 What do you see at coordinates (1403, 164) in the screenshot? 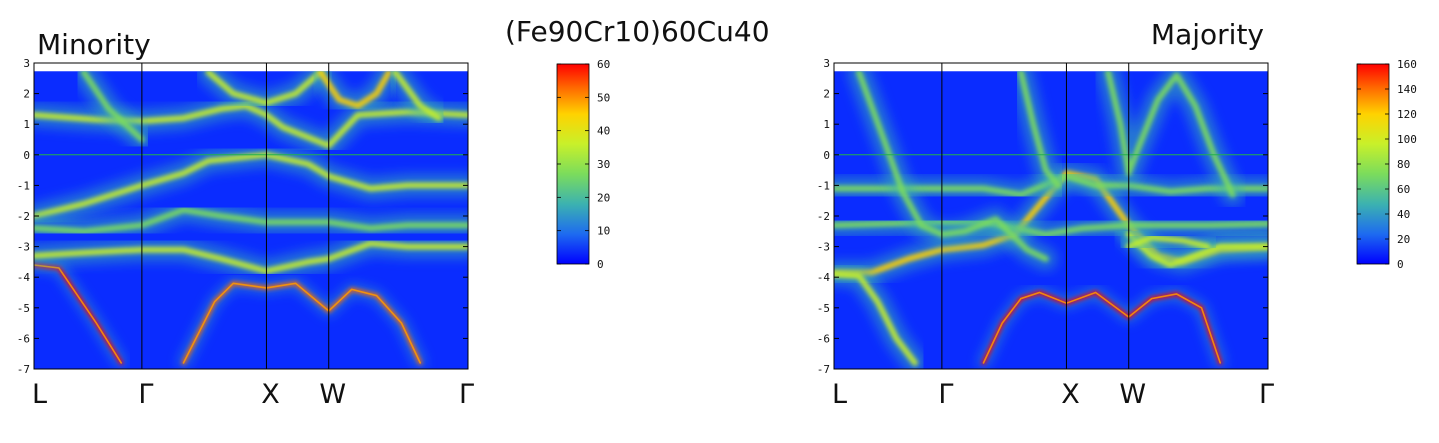
I see `colorbar-label: 80` at bounding box center [1403, 164].